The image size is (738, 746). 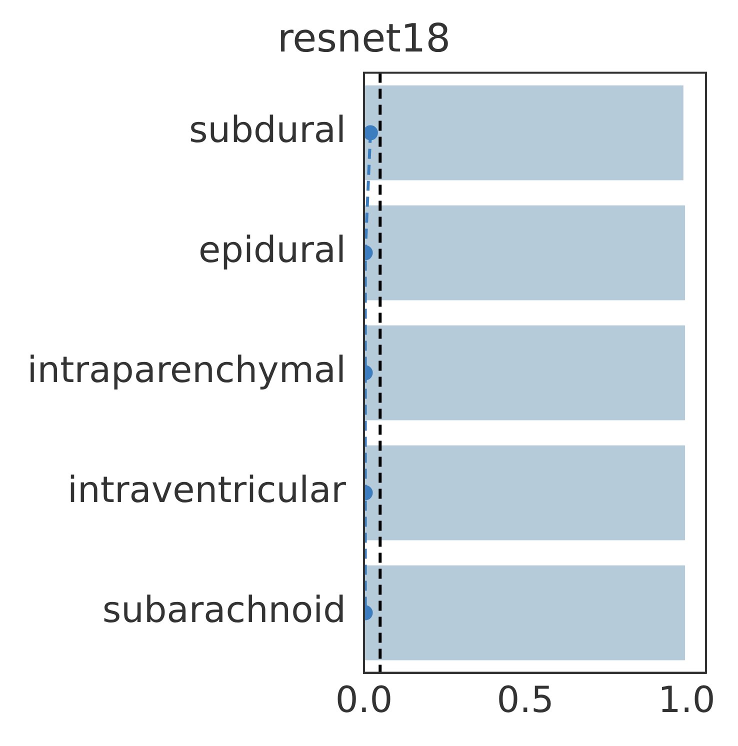 What do you see at coordinates (267, 131) in the screenshot?
I see `y-tick-label: subdural` at bounding box center [267, 131].